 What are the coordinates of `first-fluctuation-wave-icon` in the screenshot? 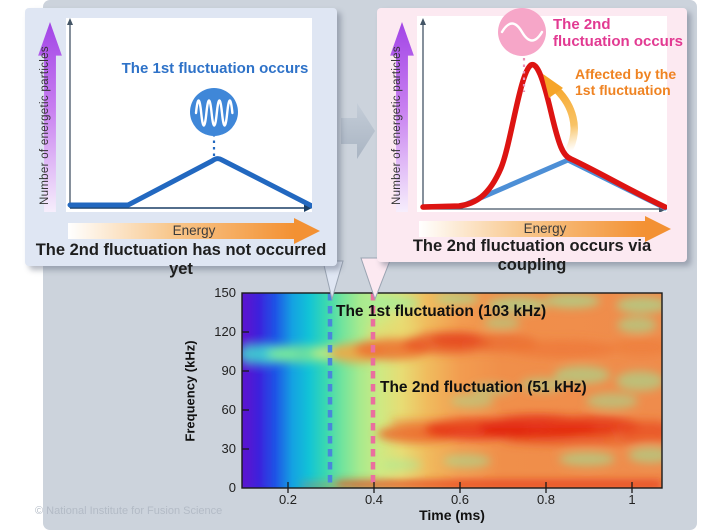 It's located at (214, 112).